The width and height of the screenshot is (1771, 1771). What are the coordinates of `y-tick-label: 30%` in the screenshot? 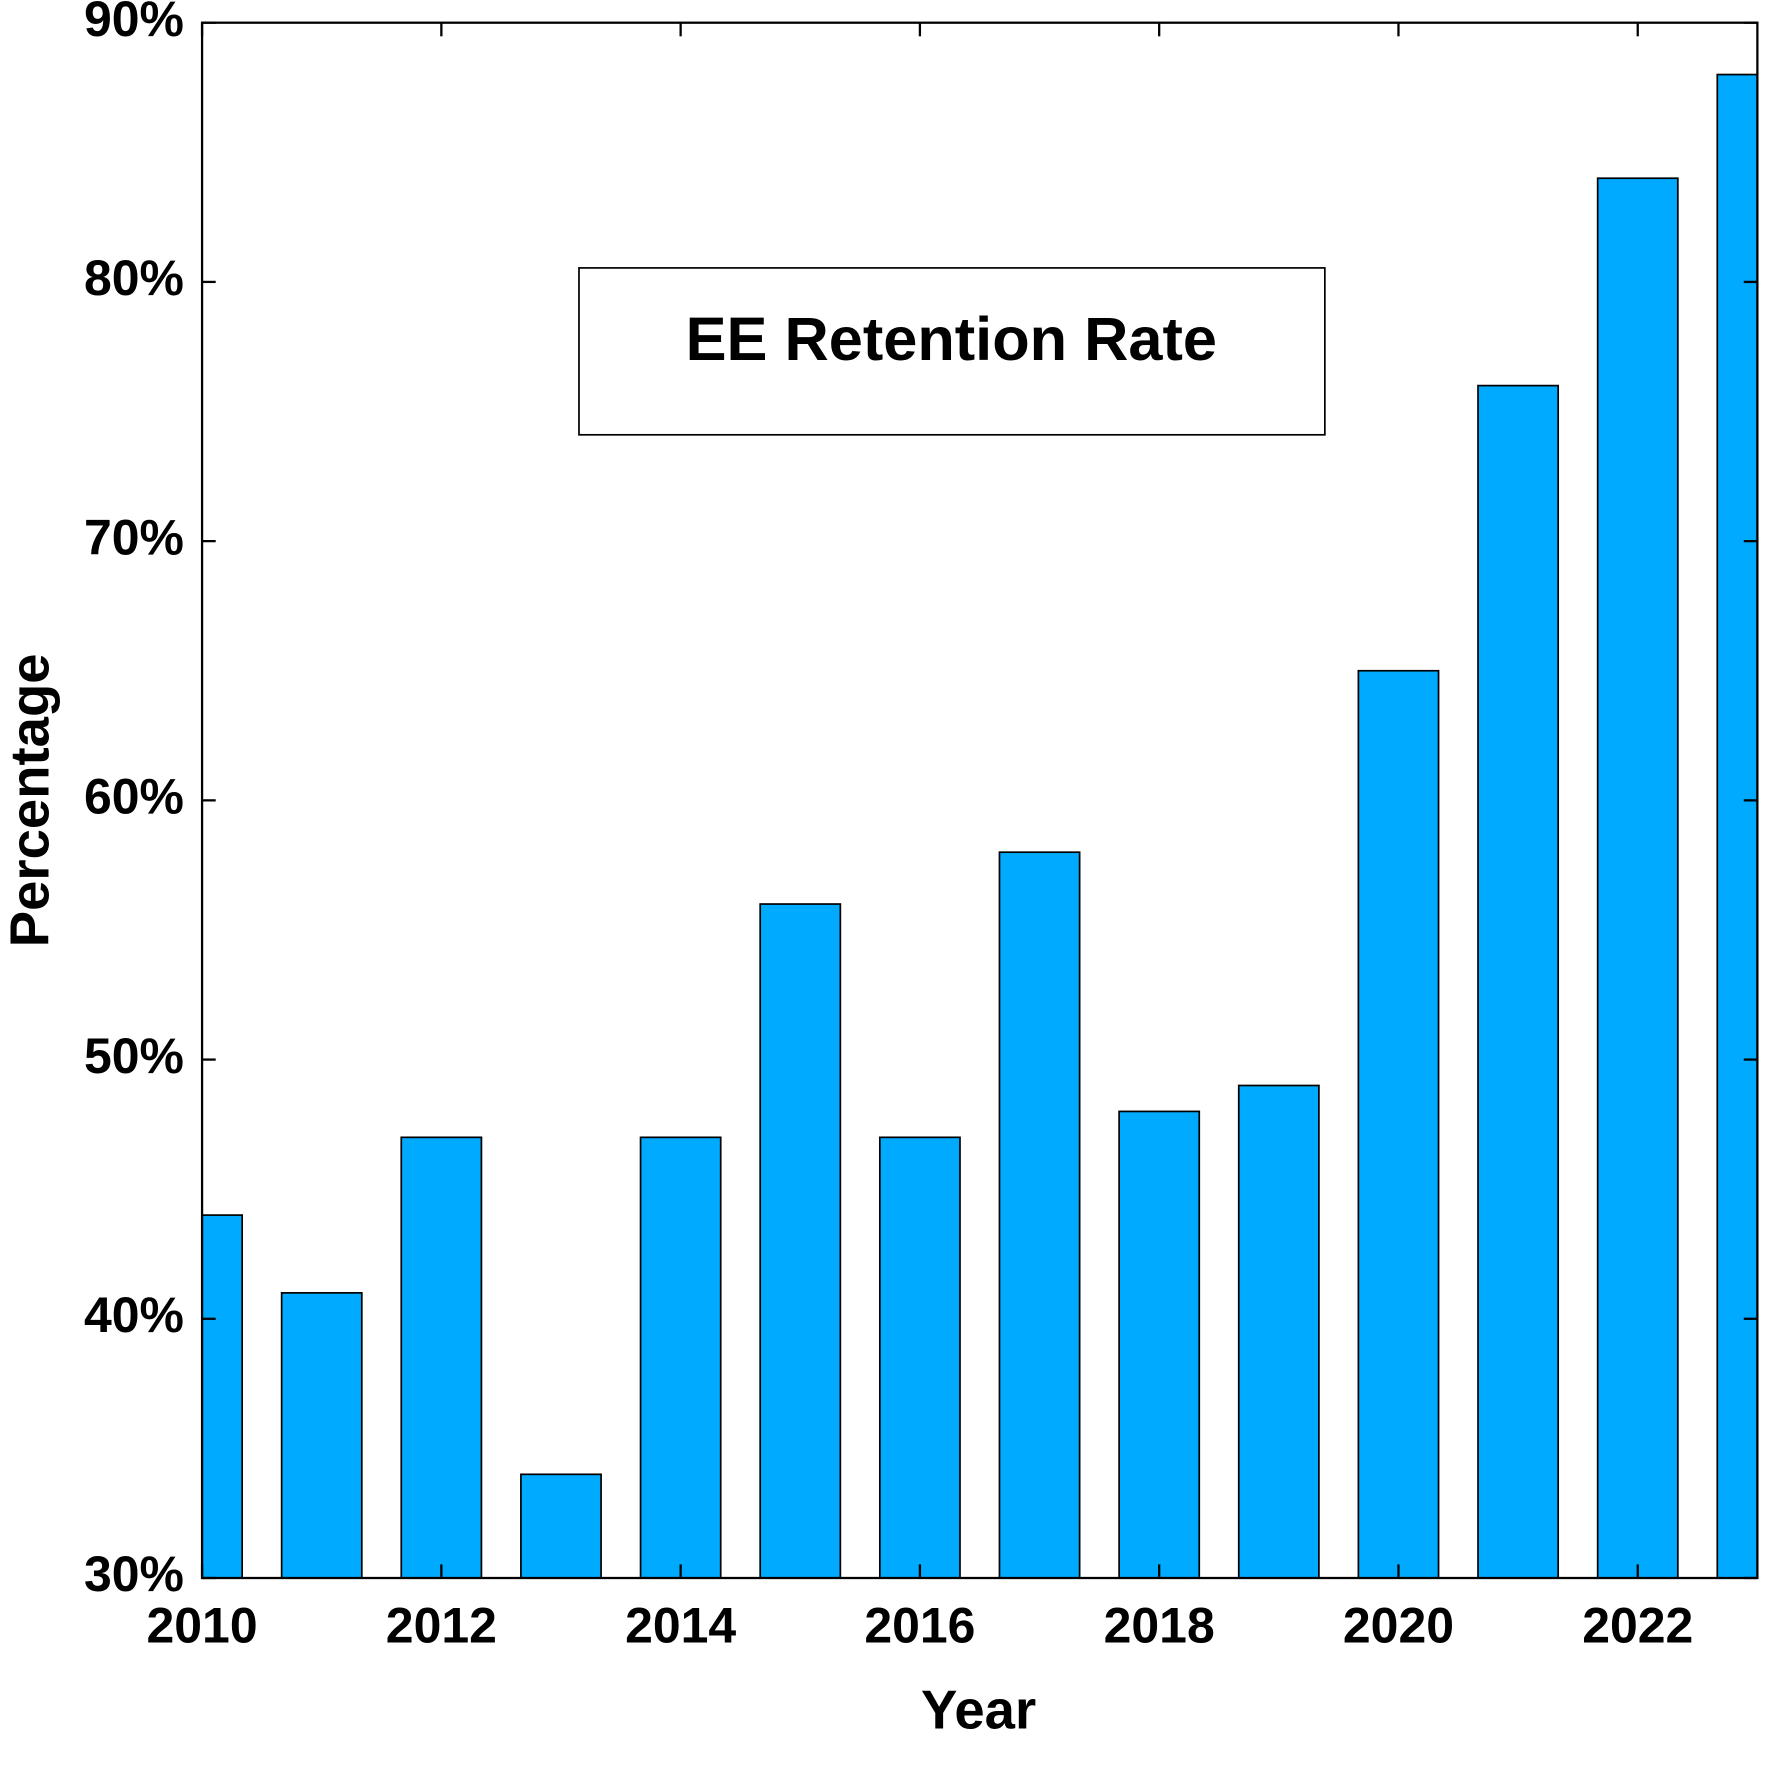 It's located at (134, 1574).